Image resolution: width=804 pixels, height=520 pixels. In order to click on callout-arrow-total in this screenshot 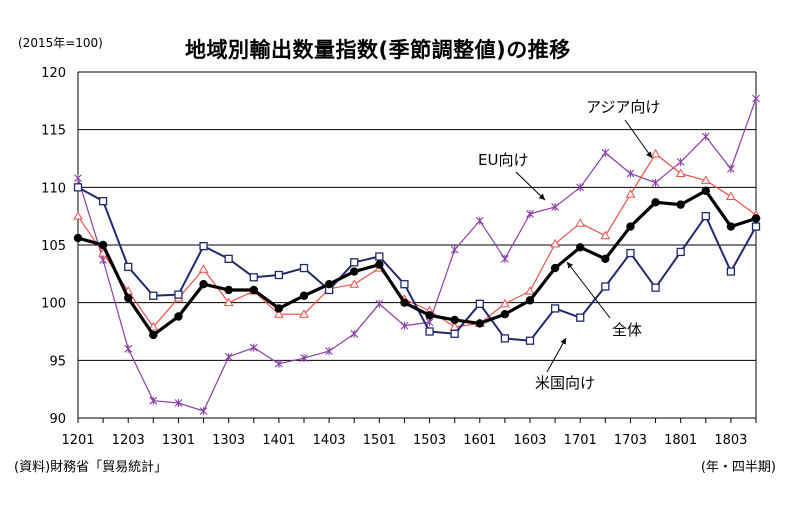, I will do `click(588, 290)`.